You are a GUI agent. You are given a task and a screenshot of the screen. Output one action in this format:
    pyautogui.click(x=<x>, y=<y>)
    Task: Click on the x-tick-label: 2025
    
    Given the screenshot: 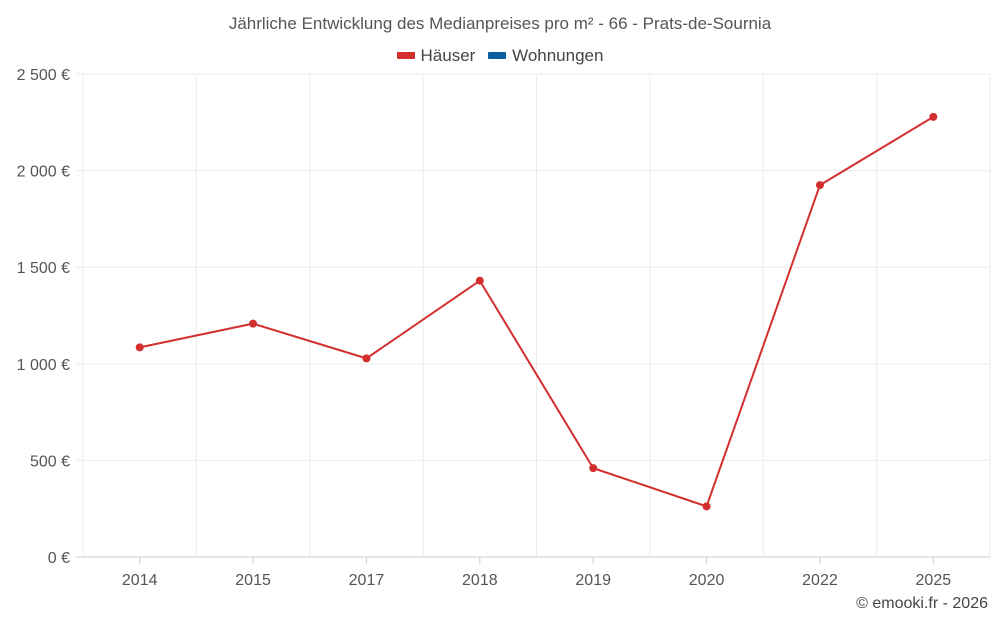 What is the action you would take?
    pyautogui.click(x=934, y=580)
    